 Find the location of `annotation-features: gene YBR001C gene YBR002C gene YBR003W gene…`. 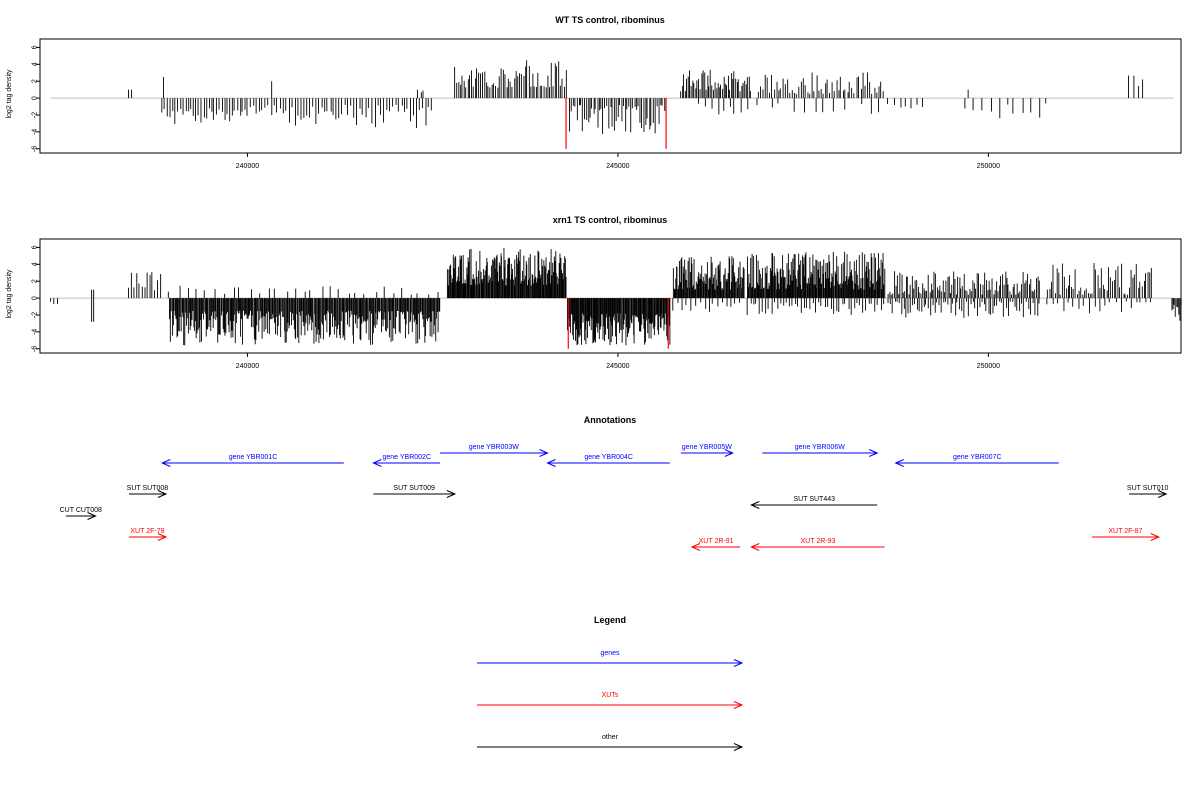

annotation-features: gene YBR001C gene YBR002C gene YBR003W gene… is located at coordinates (614, 497).